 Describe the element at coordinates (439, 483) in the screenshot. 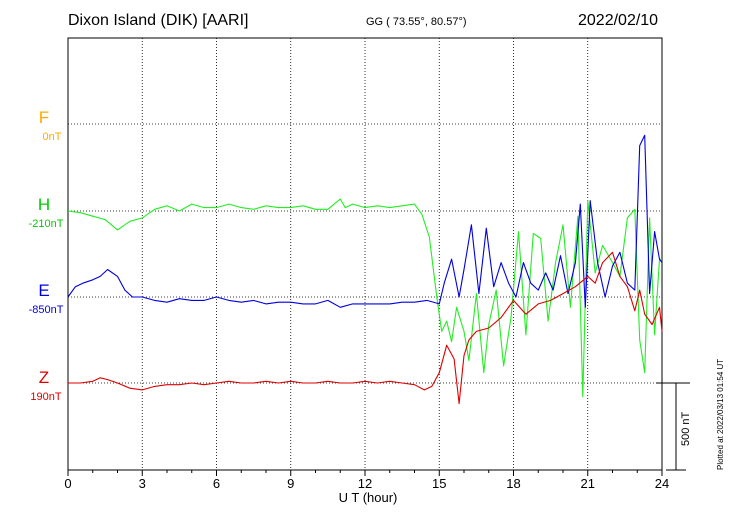

I see `x-tick-label: 15` at that location.